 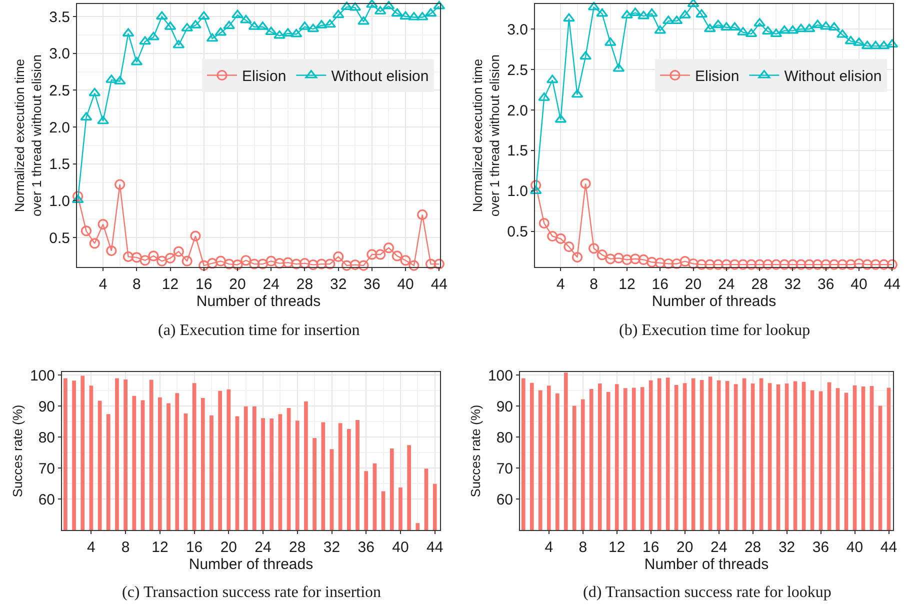 What do you see at coordinates (504, 437) in the screenshot?
I see `y-tick-label: 80` at bounding box center [504, 437].